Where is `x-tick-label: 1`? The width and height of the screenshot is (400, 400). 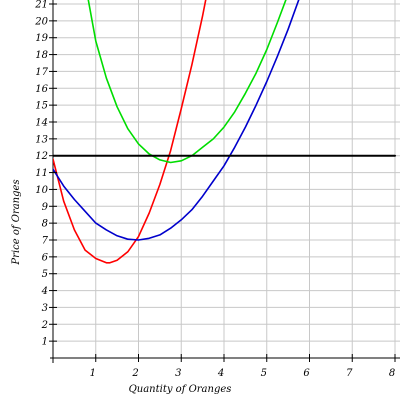 x-tick-label: 1 is located at coordinates (93, 373).